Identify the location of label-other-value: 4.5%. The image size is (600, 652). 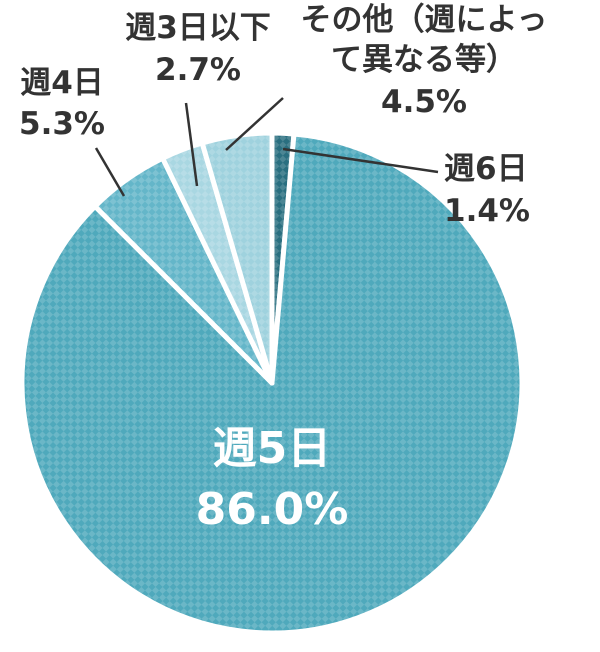
(424, 102).